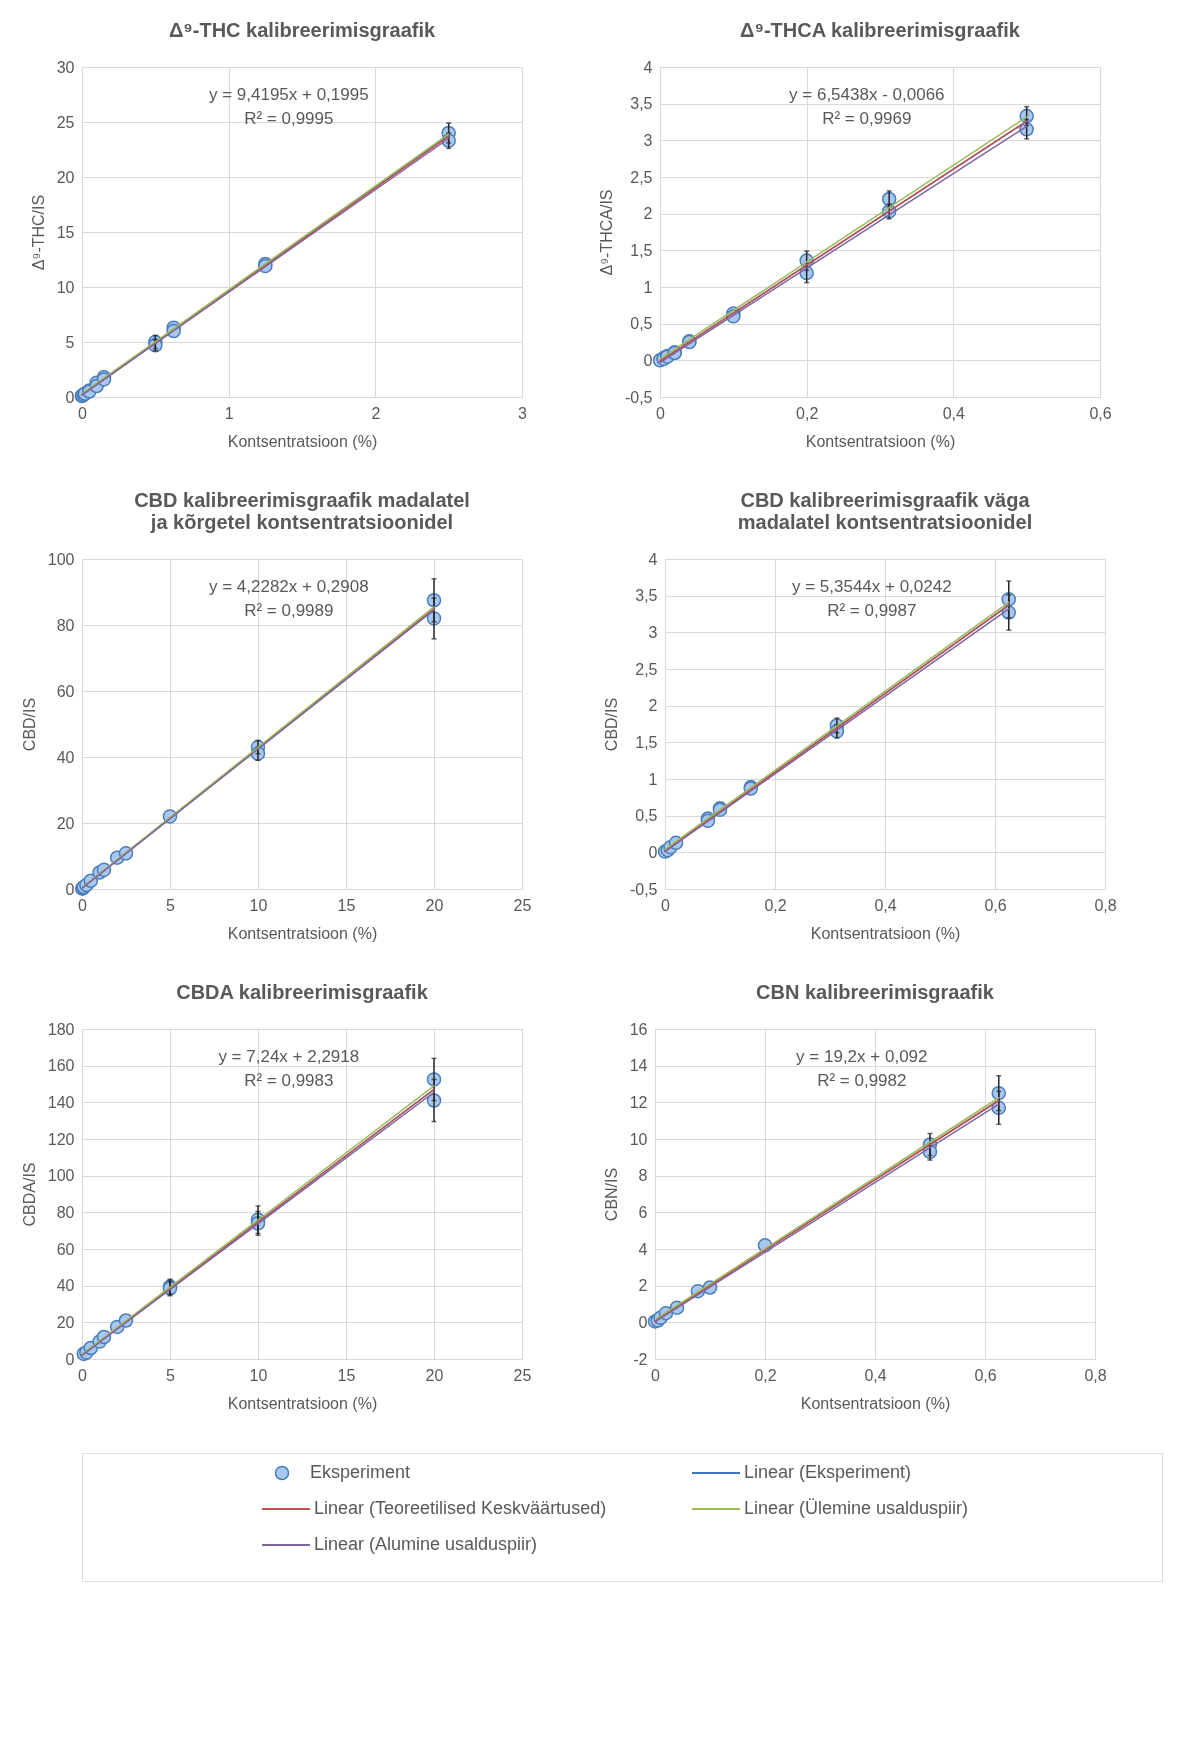 The height and width of the screenshot is (1755, 1192). What do you see at coordinates (611, 724) in the screenshot?
I see `y-axis-title: CBD/IS` at bounding box center [611, 724].